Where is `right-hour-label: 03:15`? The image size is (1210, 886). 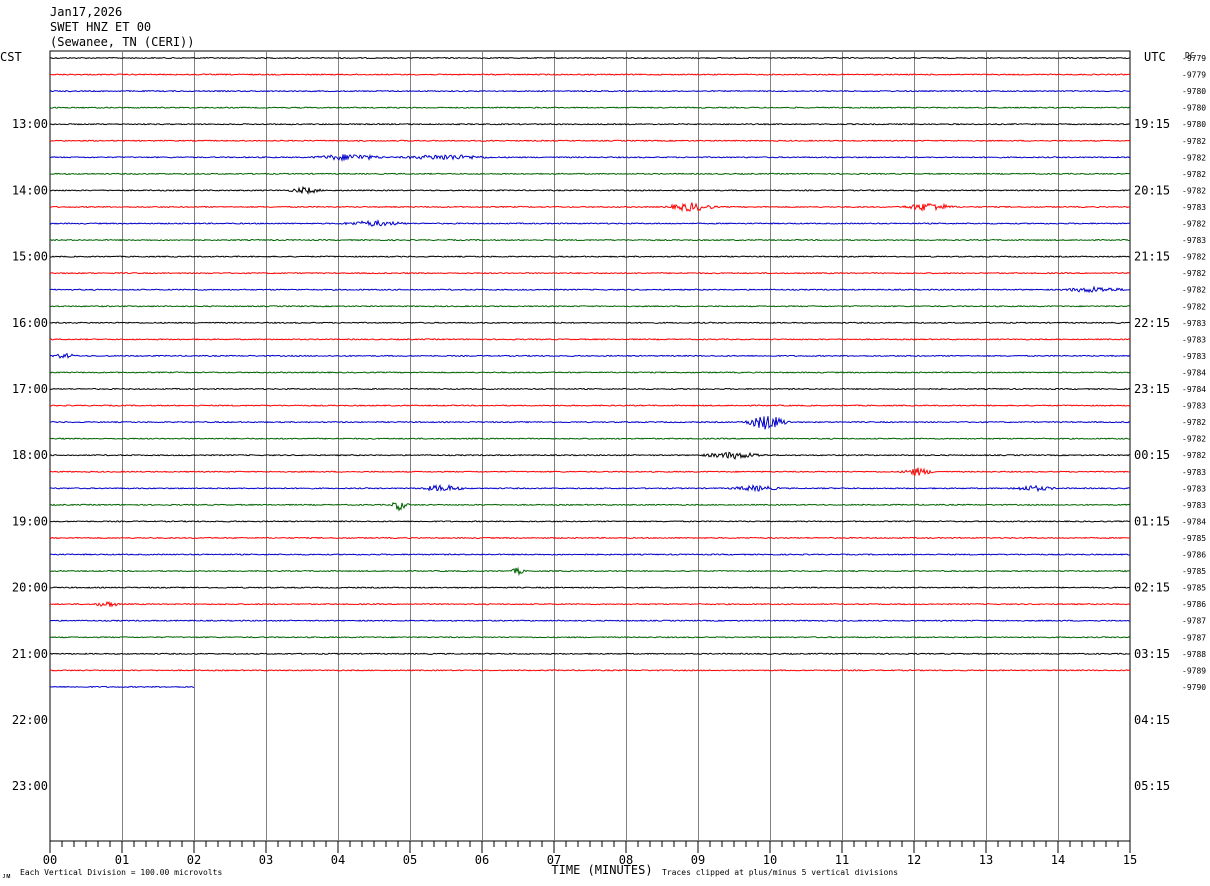 right-hour-label: 03:15 is located at coordinates (1152, 654).